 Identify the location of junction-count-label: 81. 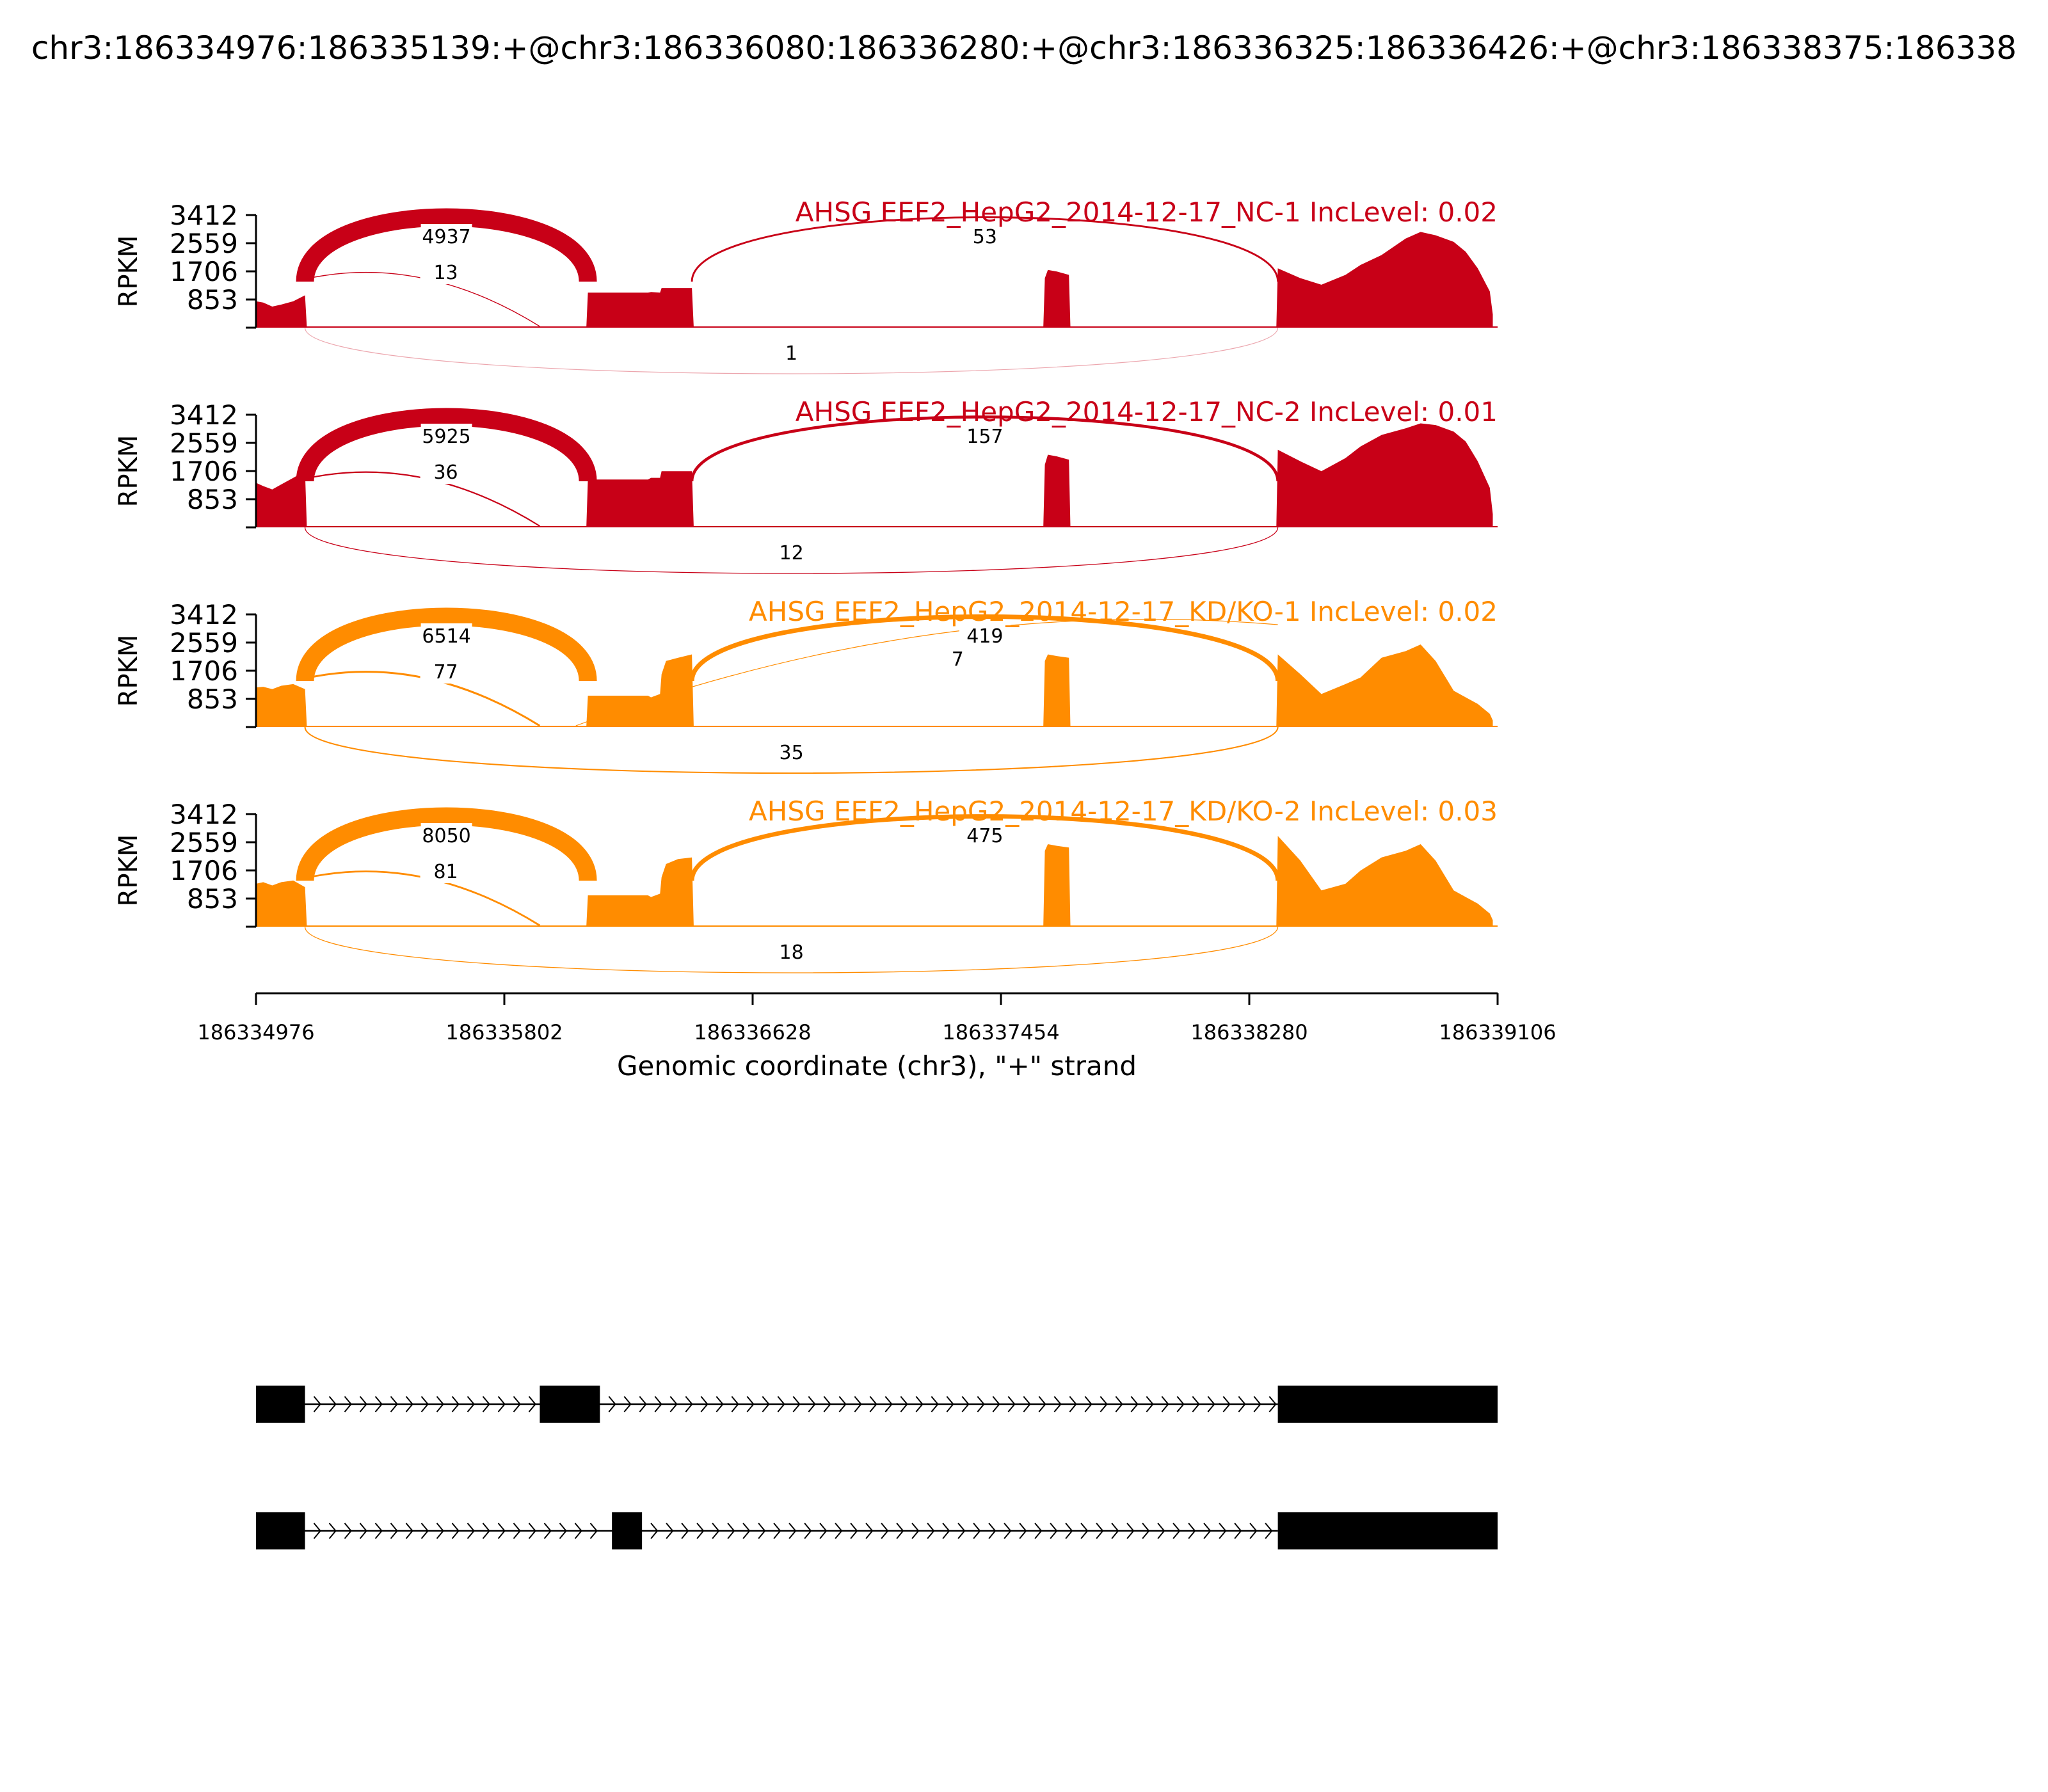
(445, 872).